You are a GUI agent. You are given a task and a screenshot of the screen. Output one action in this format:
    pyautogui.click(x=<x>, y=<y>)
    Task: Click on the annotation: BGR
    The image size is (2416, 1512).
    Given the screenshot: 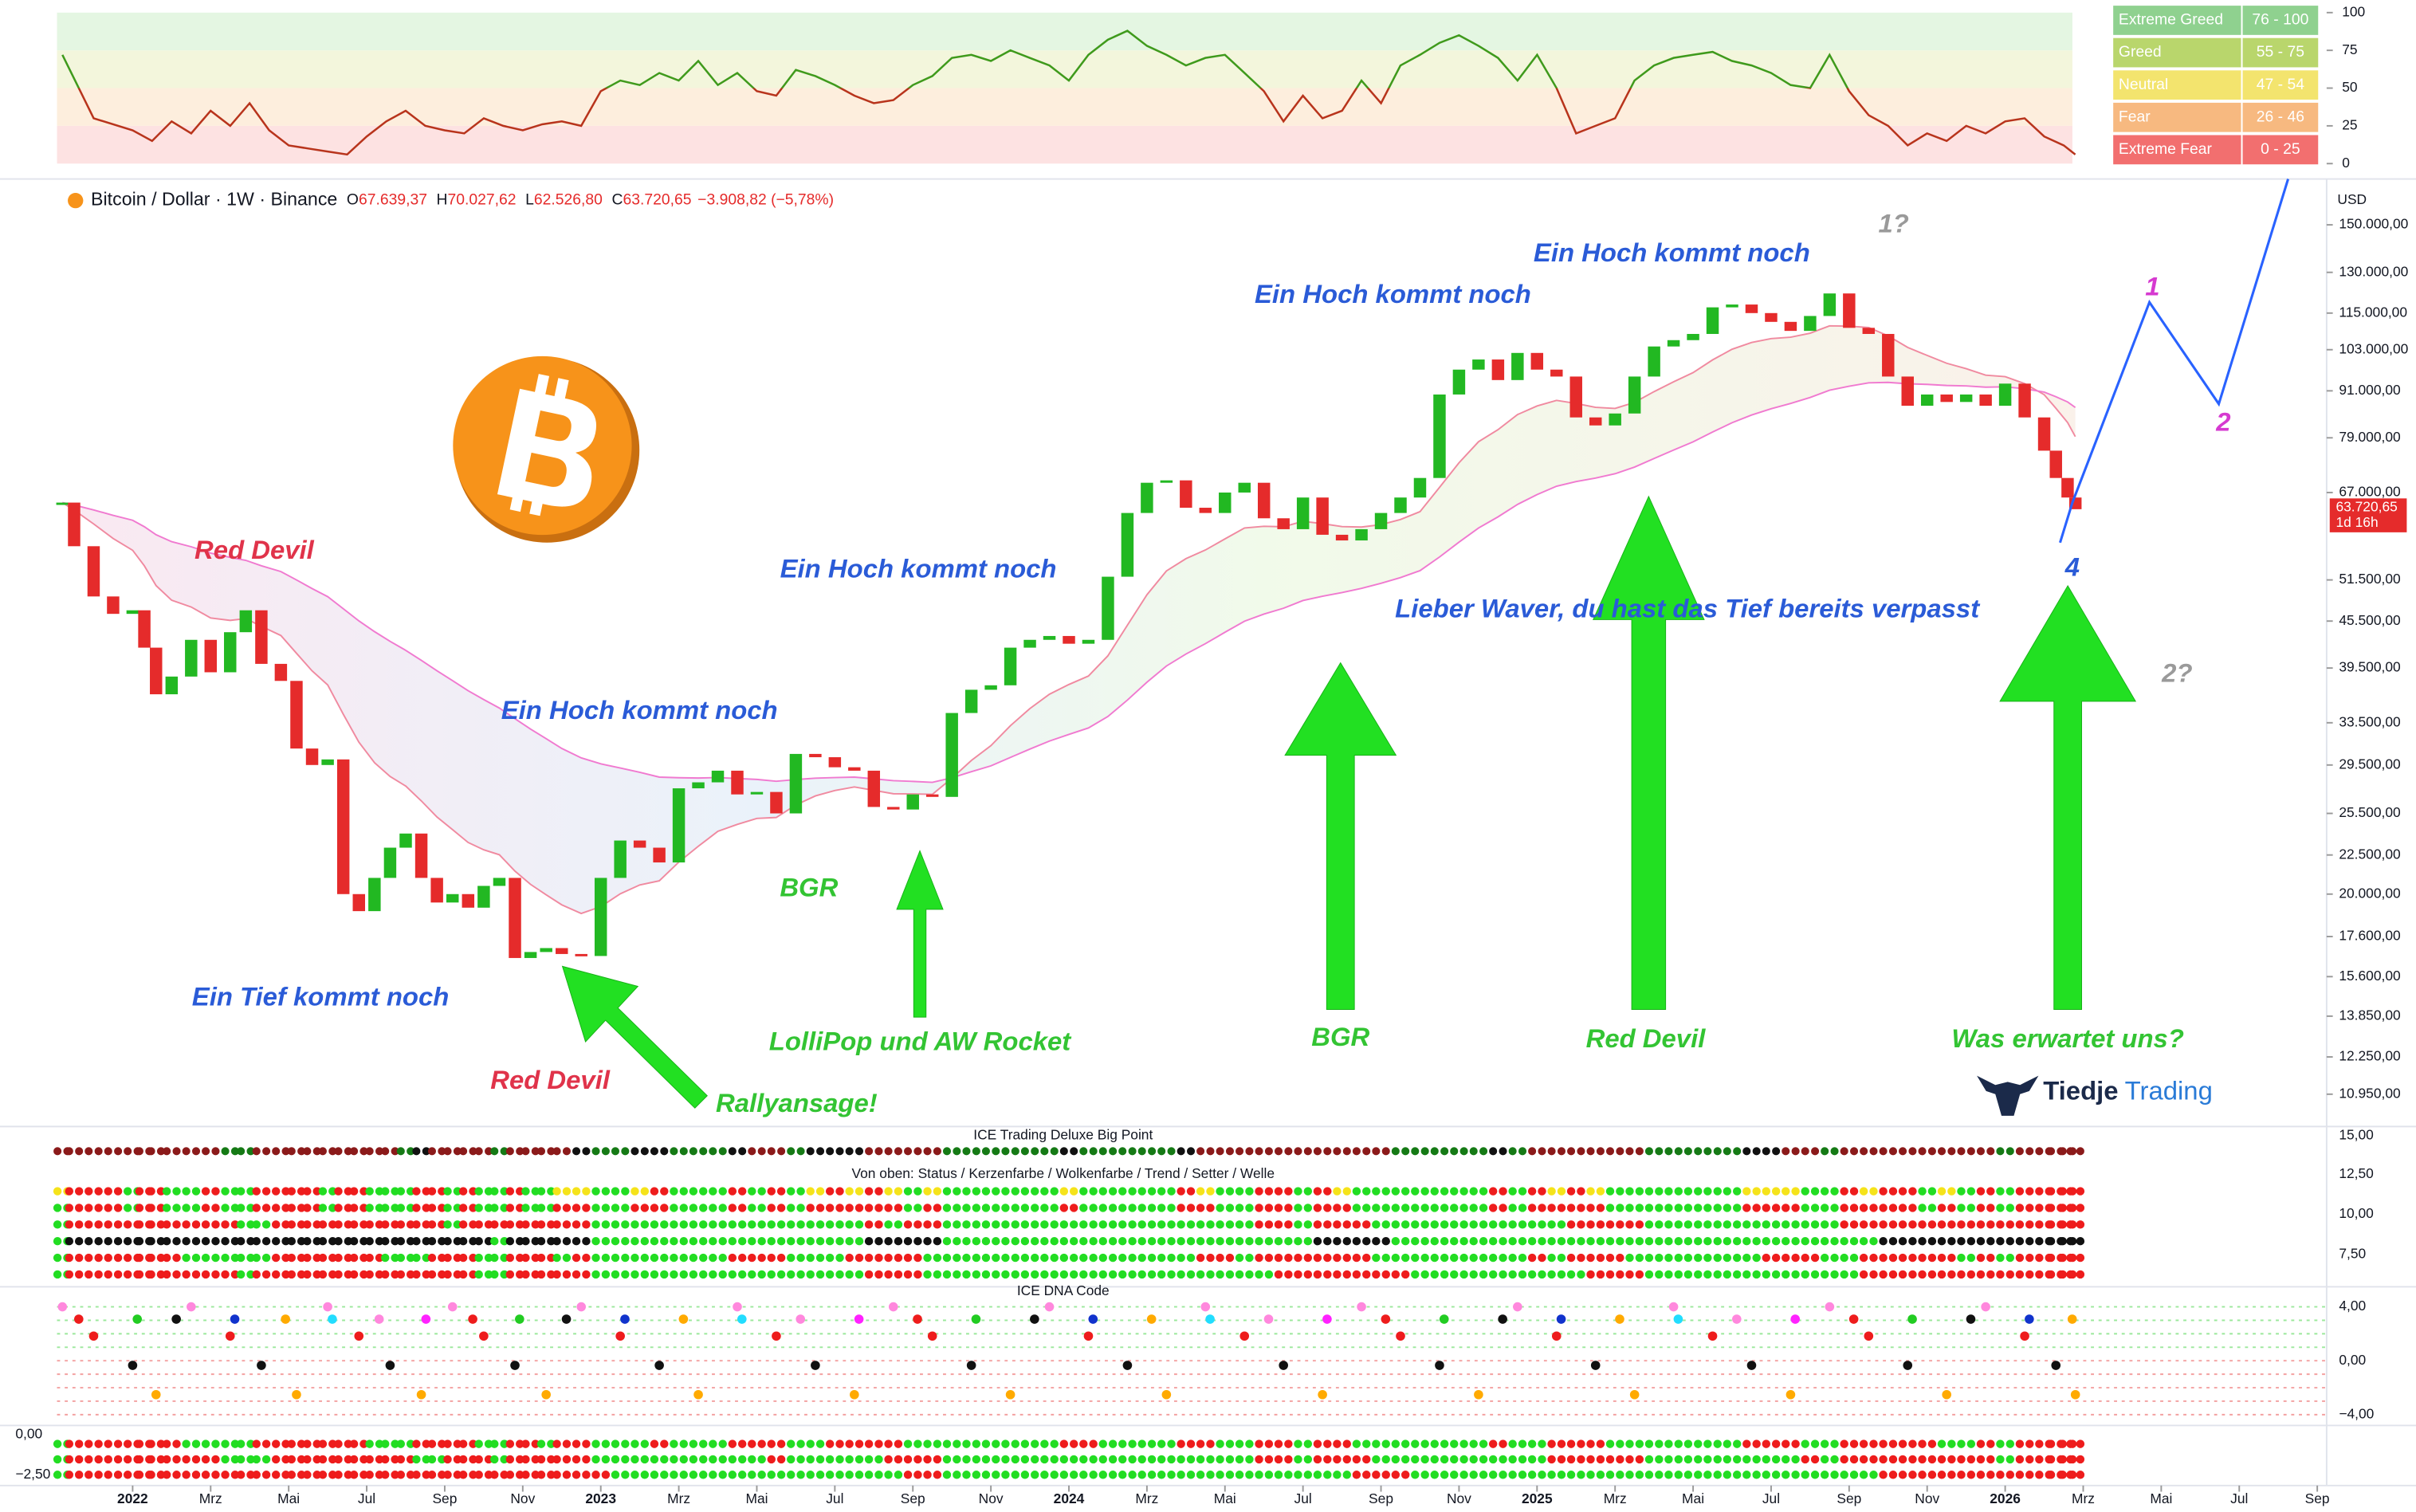 What is the action you would take?
    pyautogui.click(x=809, y=886)
    